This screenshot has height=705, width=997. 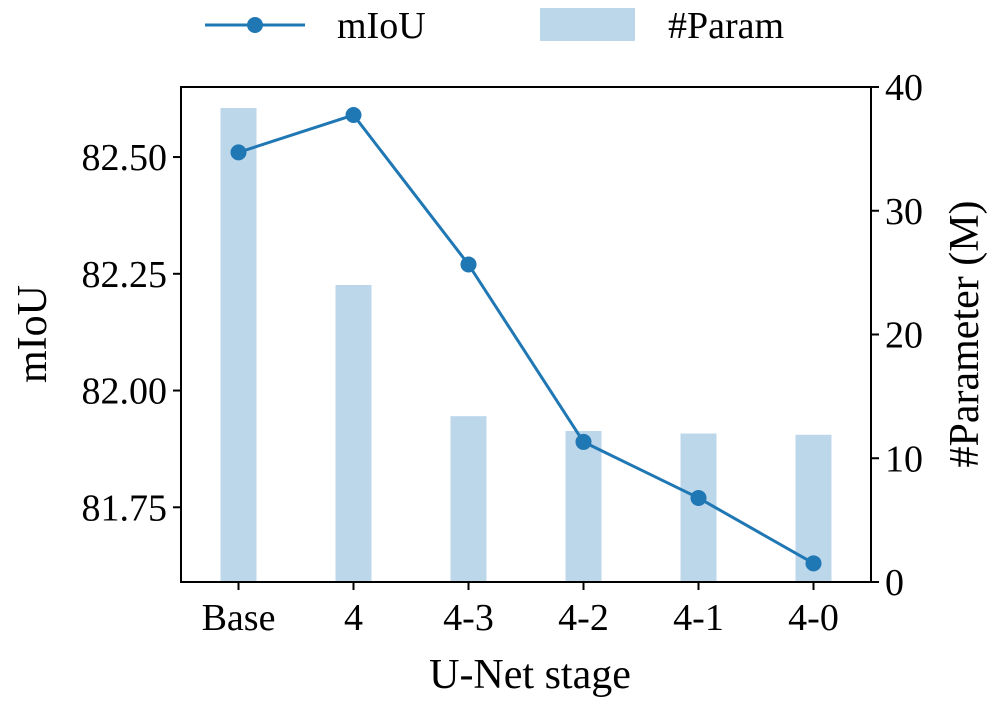 What do you see at coordinates (494, 26) in the screenshot?
I see `legend: mIoU #Param` at bounding box center [494, 26].